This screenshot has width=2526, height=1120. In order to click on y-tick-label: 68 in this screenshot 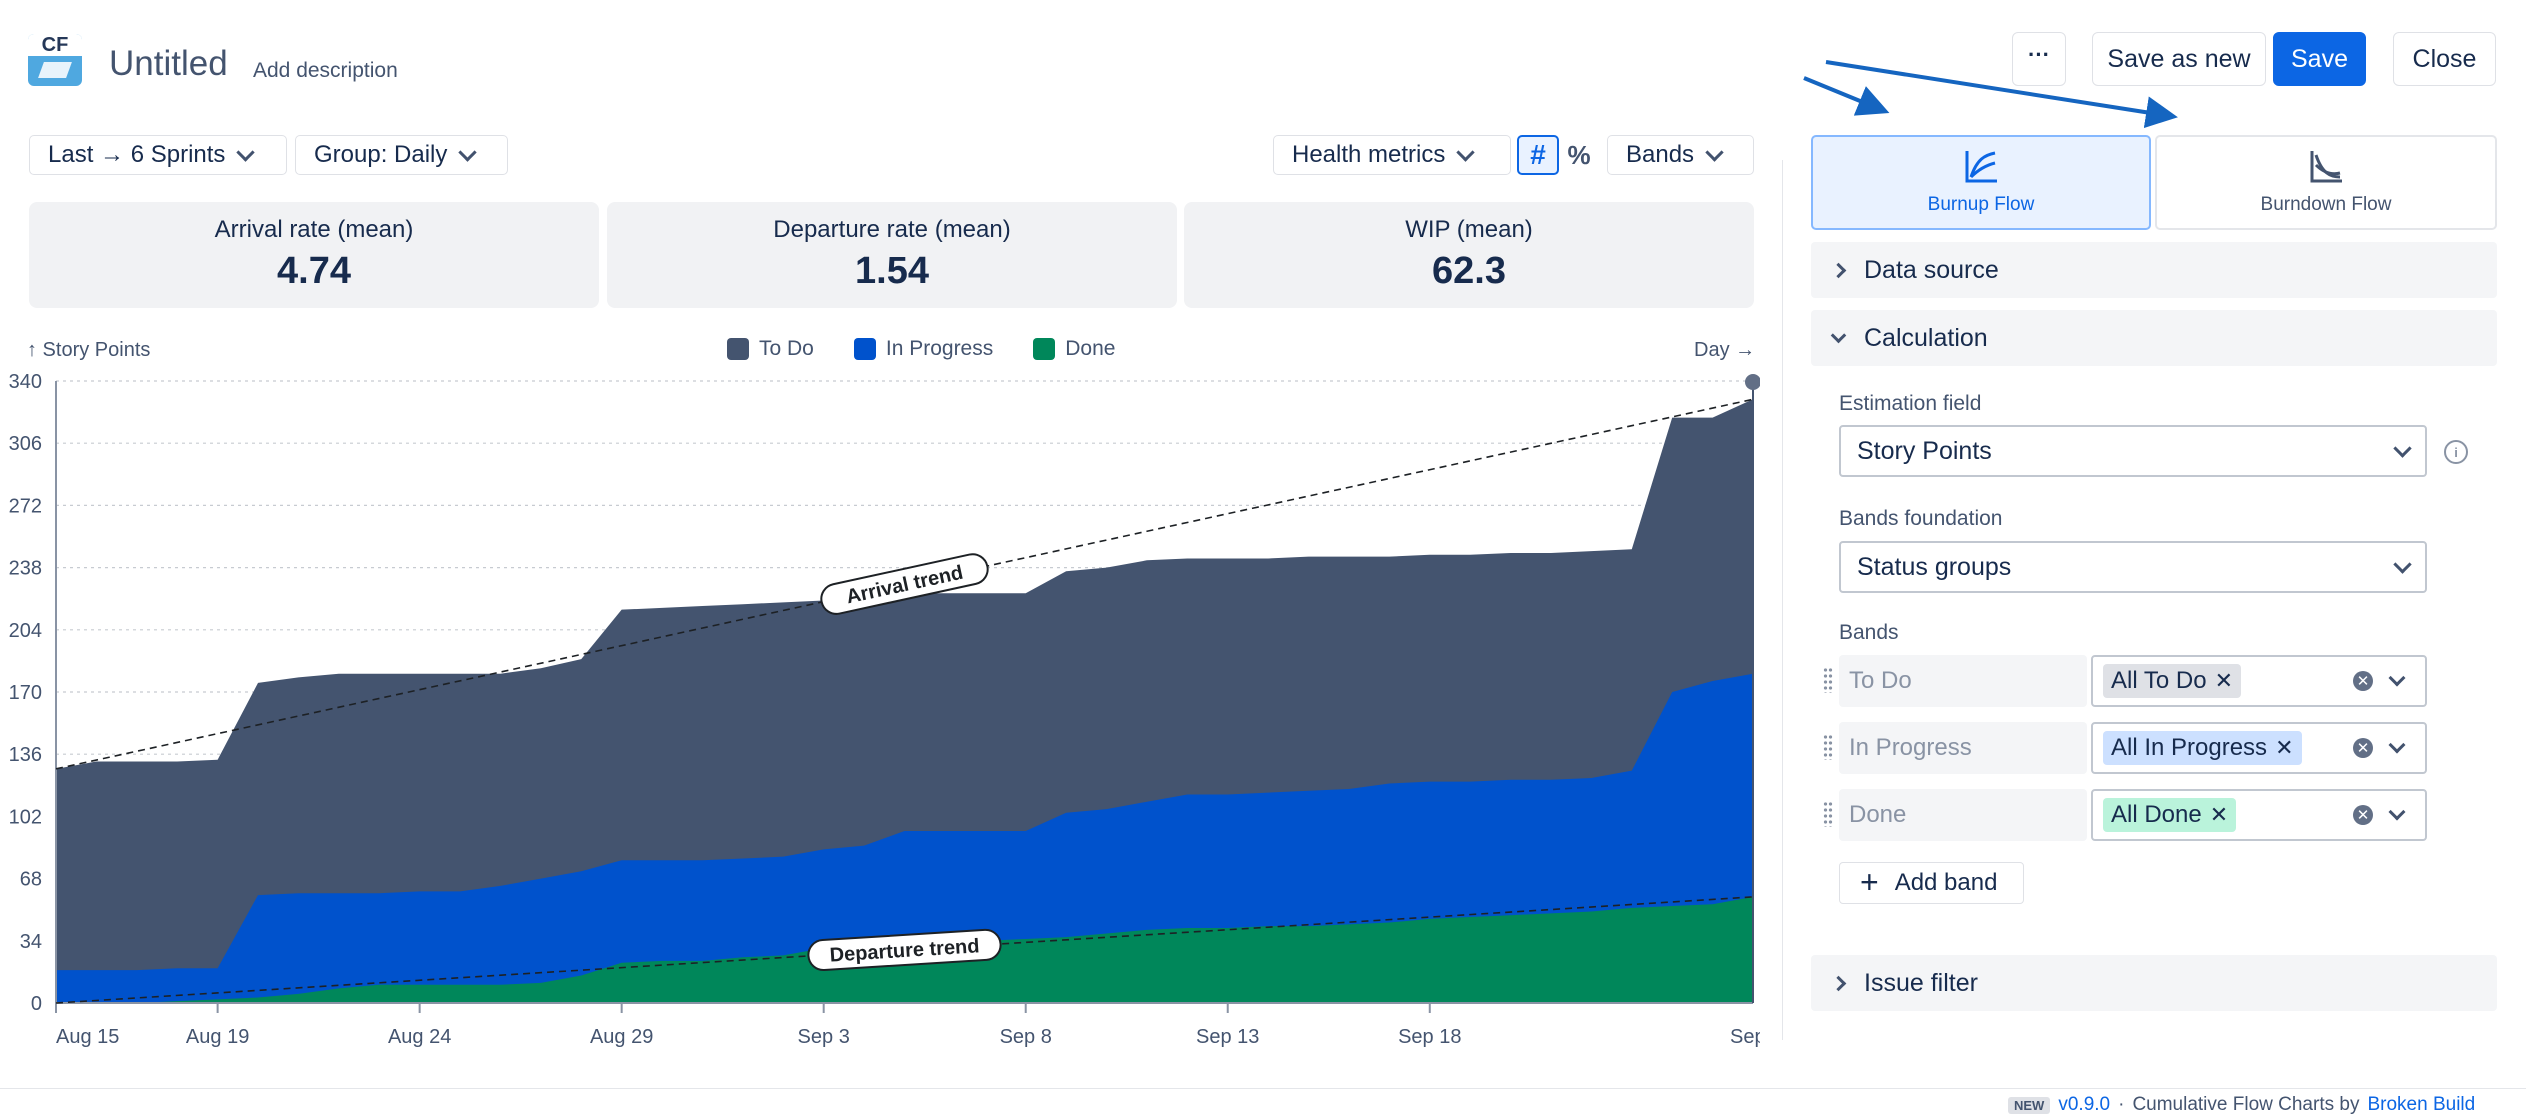, I will do `click(31, 880)`.